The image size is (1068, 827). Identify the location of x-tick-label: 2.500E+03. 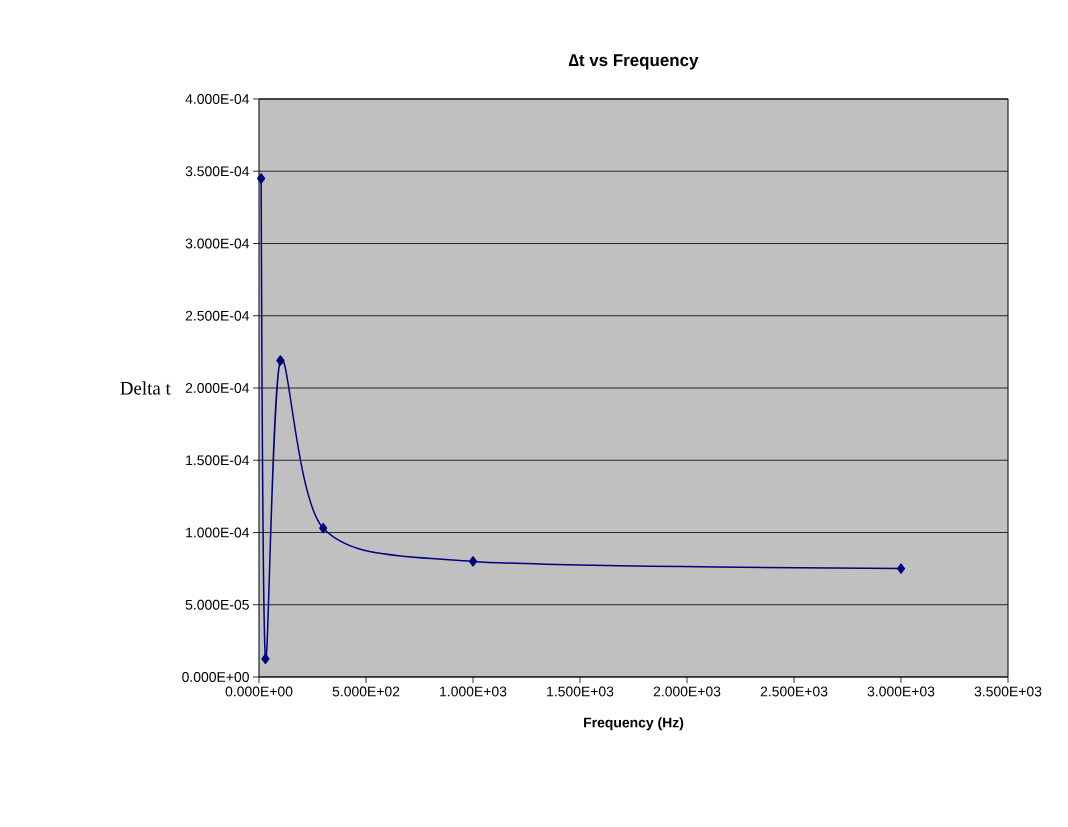
(794, 691).